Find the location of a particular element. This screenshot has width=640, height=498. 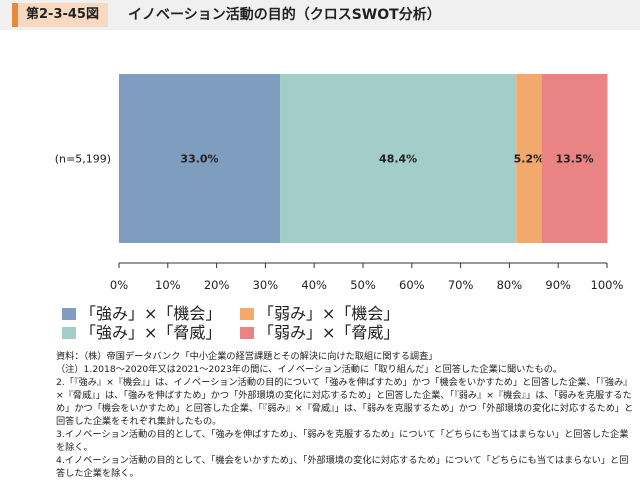

x-tick-label-10: 100% is located at coordinates (607, 285).